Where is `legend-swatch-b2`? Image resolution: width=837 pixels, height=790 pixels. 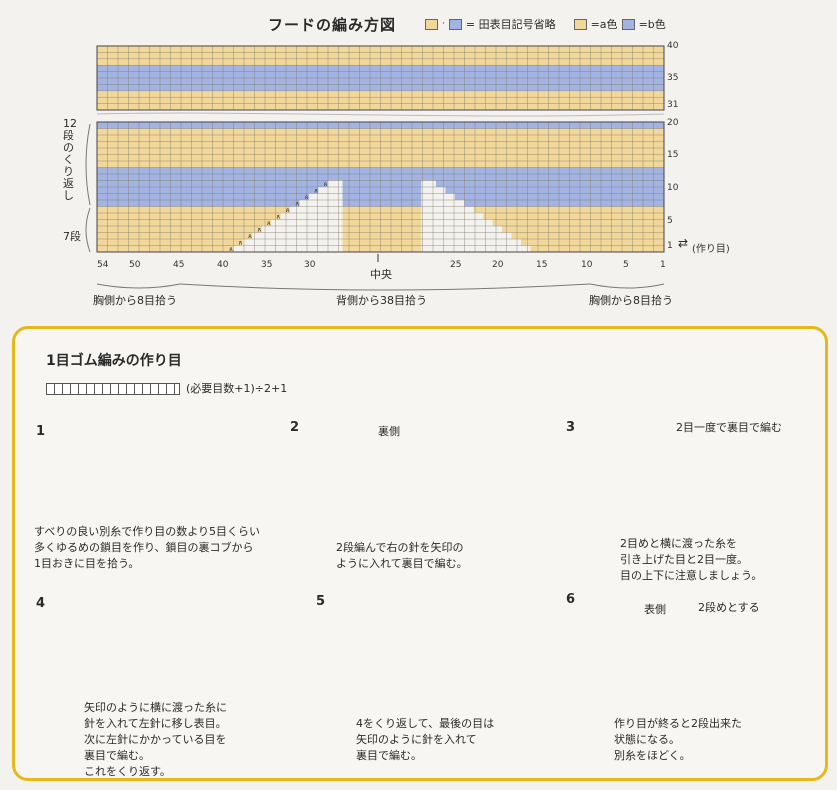
legend-swatch-b2 is located at coordinates (628, 24).